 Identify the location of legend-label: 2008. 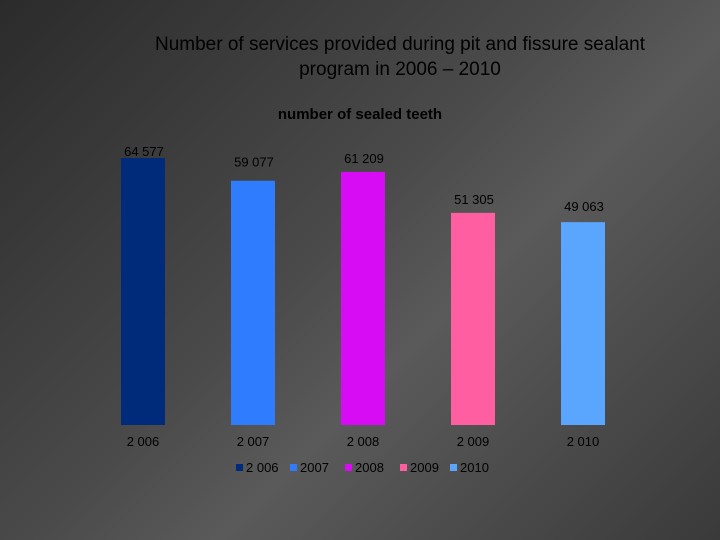
(369, 467).